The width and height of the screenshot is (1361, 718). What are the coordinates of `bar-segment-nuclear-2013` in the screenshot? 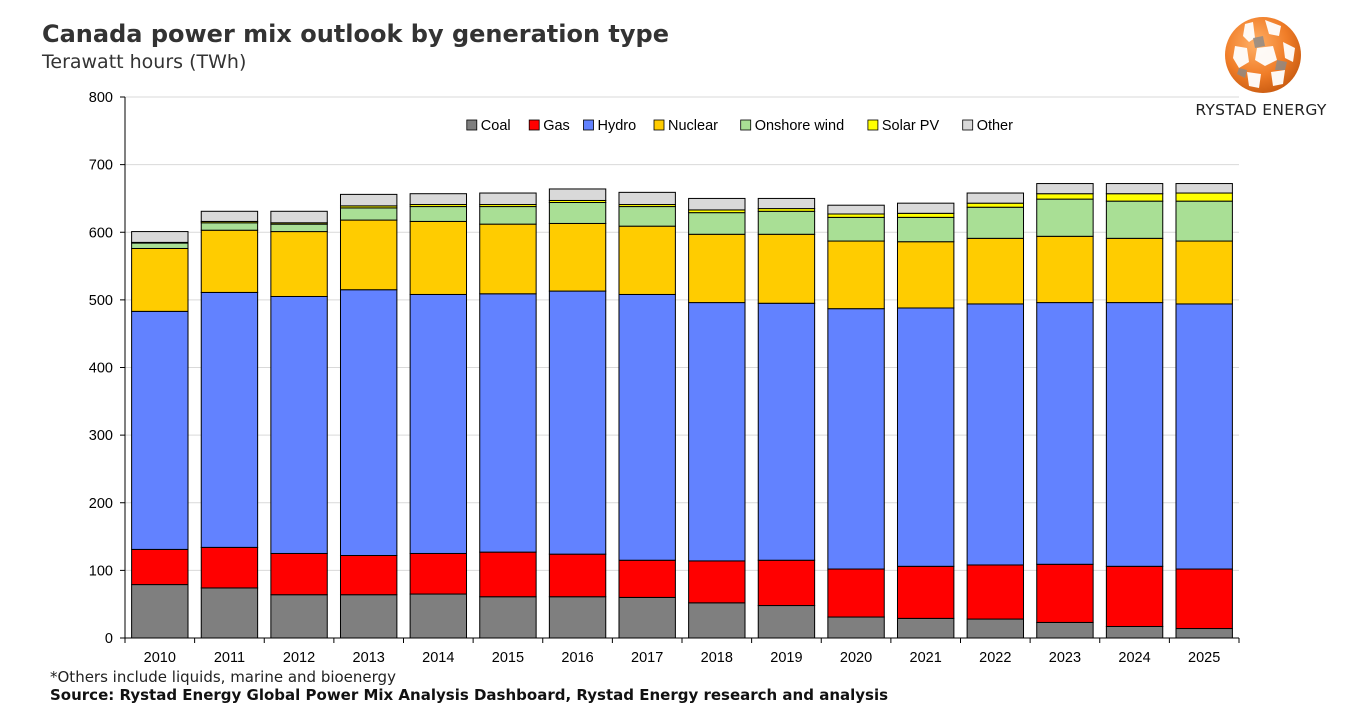 It's located at (368, 255).